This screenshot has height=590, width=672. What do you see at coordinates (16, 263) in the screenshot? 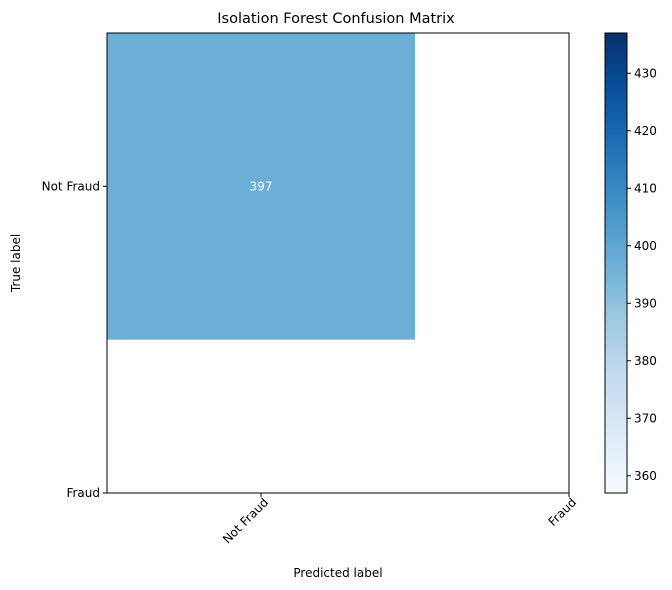
I see `y-axis-label: True label` at bounding box center [16, 263].